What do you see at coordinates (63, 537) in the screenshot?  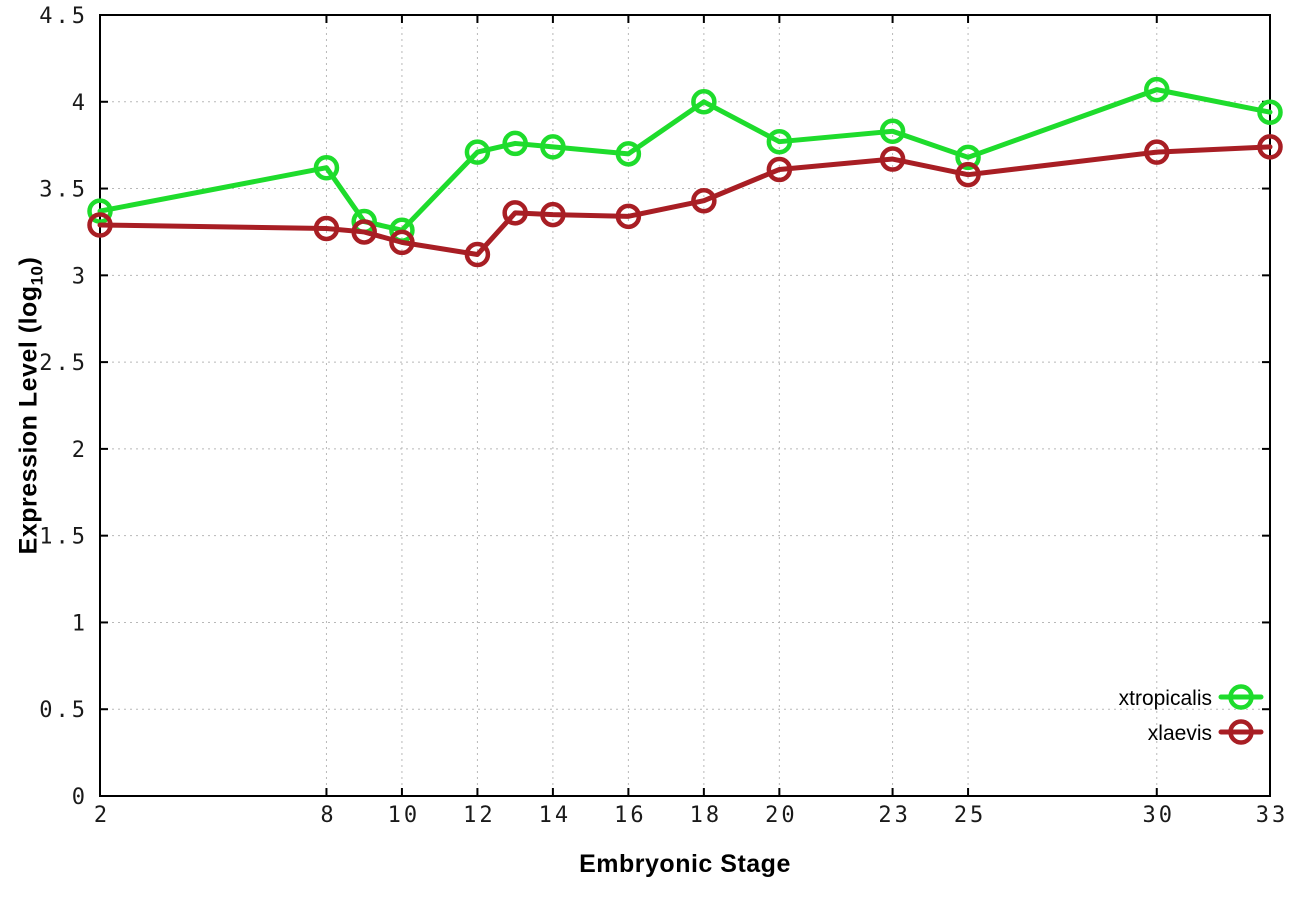 I see `y-tick-label: 1.5` at bounding box center [63, 537].